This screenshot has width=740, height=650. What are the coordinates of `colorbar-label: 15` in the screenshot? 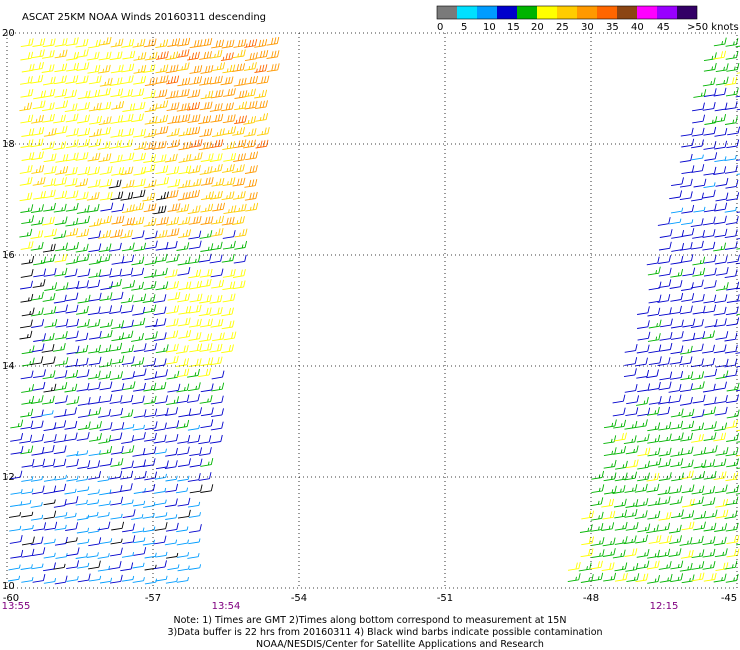 It's located at (513, 27).